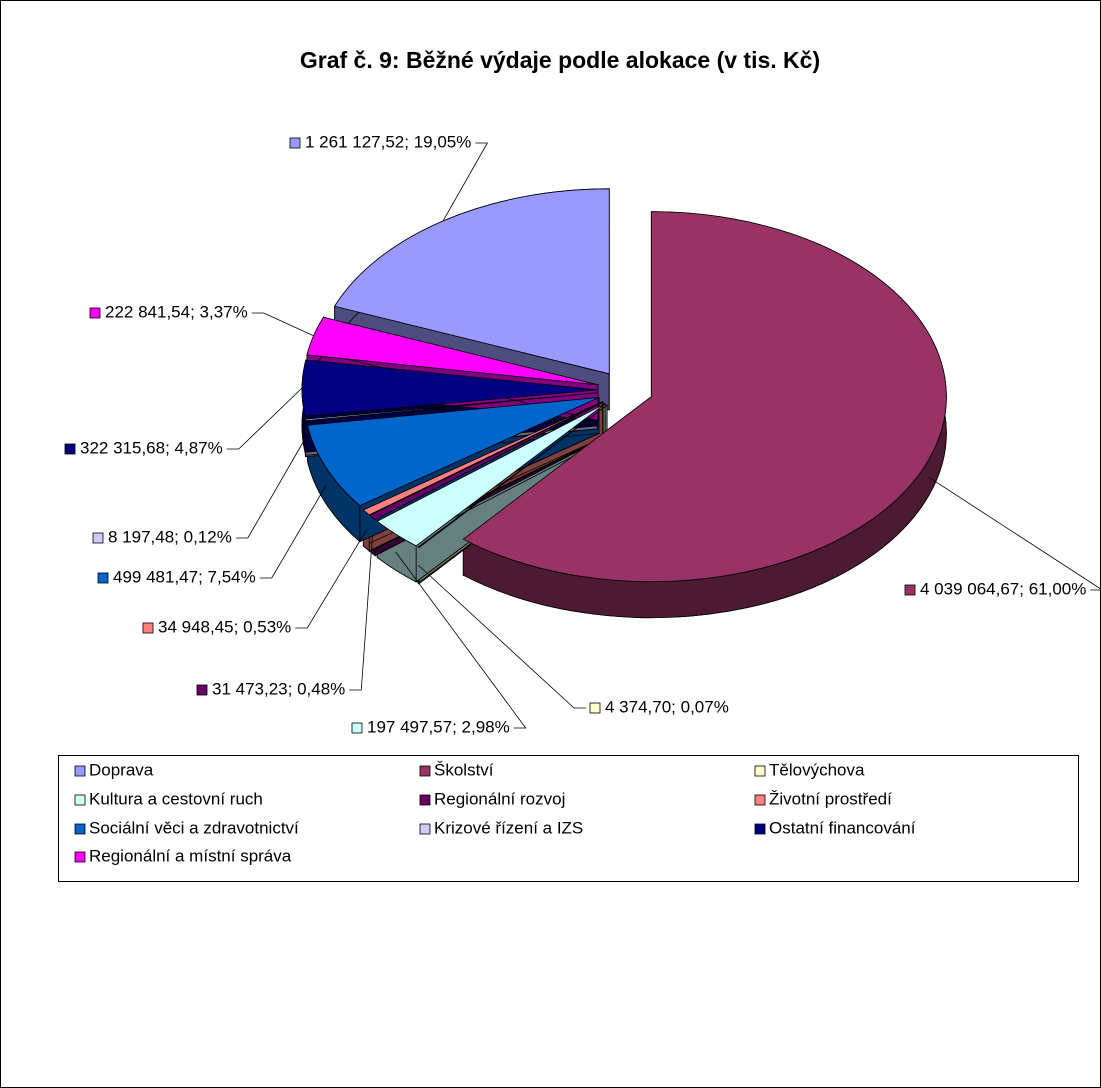 The width and height of the screenshot is (1101, 1088). Describe the element at coordinates (176, 311) in the screenshot. I see `data-label: 222 841,54; 3,37%` at that location.